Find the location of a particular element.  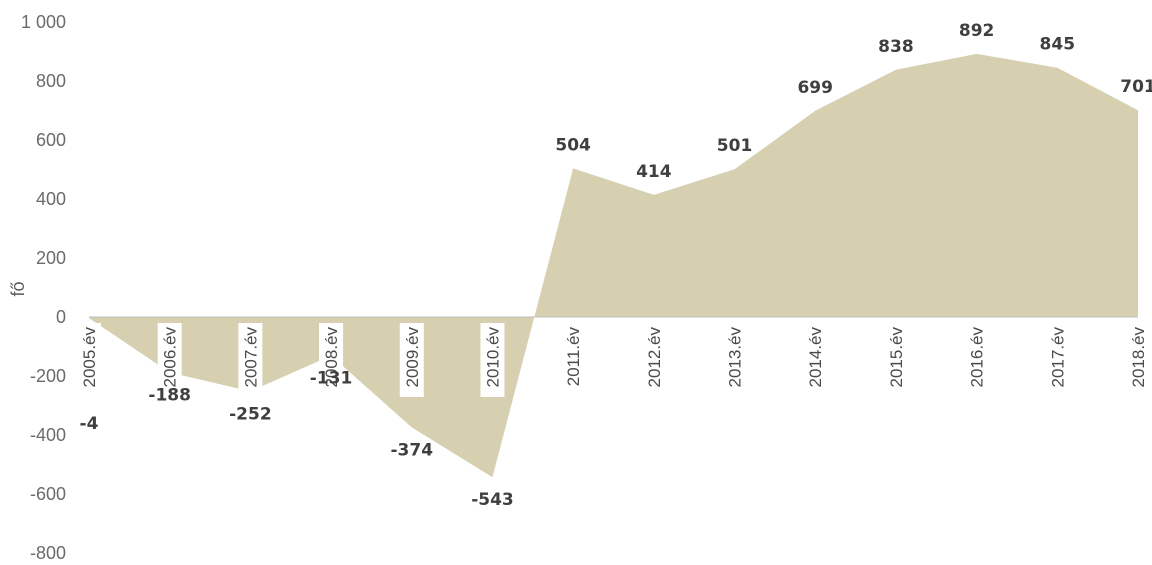

y-tick-label: 400 is located at coordinates (51, 199).